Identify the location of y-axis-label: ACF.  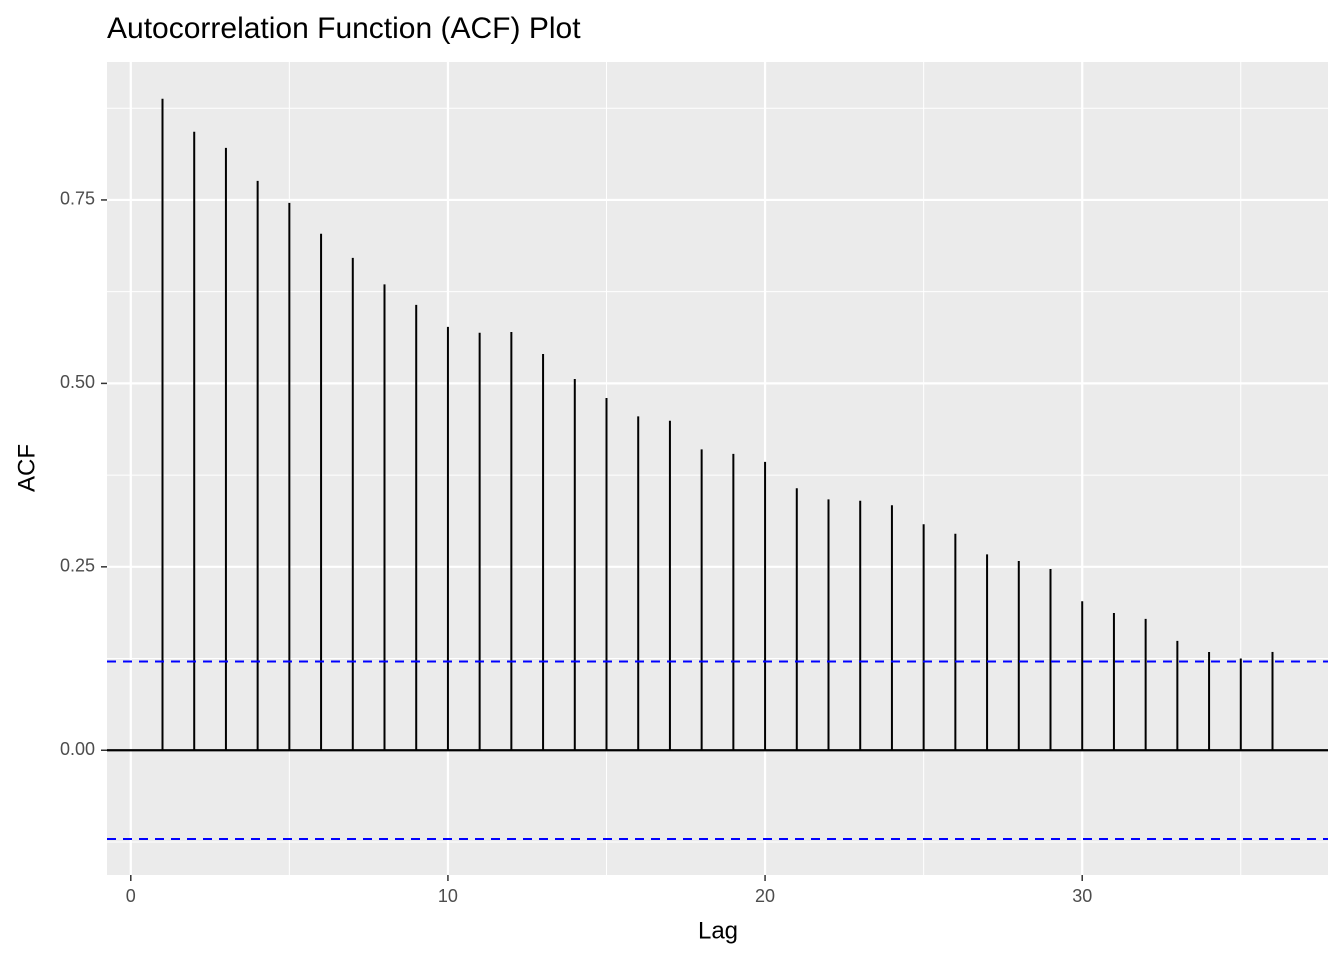
(26, 468).